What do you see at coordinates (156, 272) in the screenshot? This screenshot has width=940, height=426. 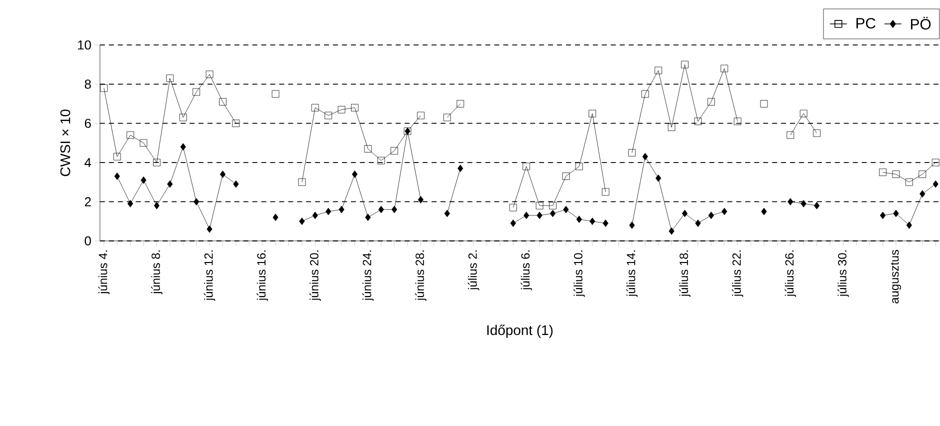 I see `x-tick-label: június 8.` at bounding box center [156, 272].